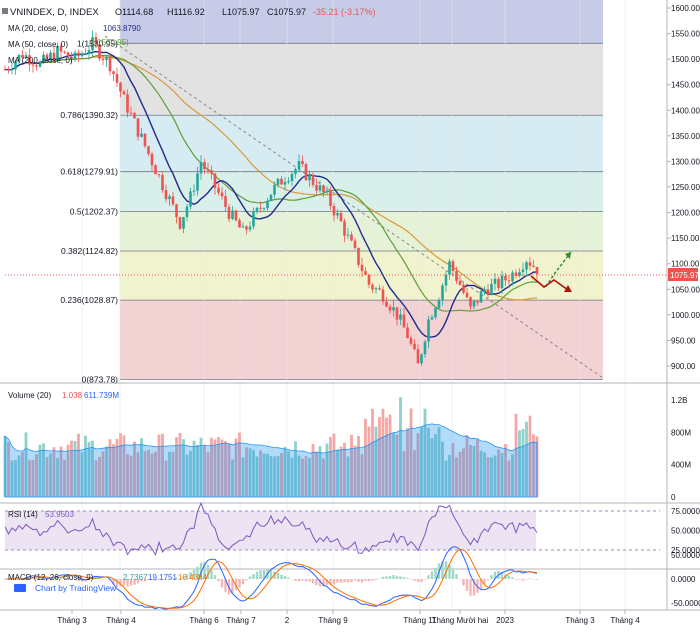 This screenshot has height=633, width=700. What do you see at coordinates (685, 264) in the screenshot?
I see `price-tick-label: 1100.00` at bounding box center [685, 264].